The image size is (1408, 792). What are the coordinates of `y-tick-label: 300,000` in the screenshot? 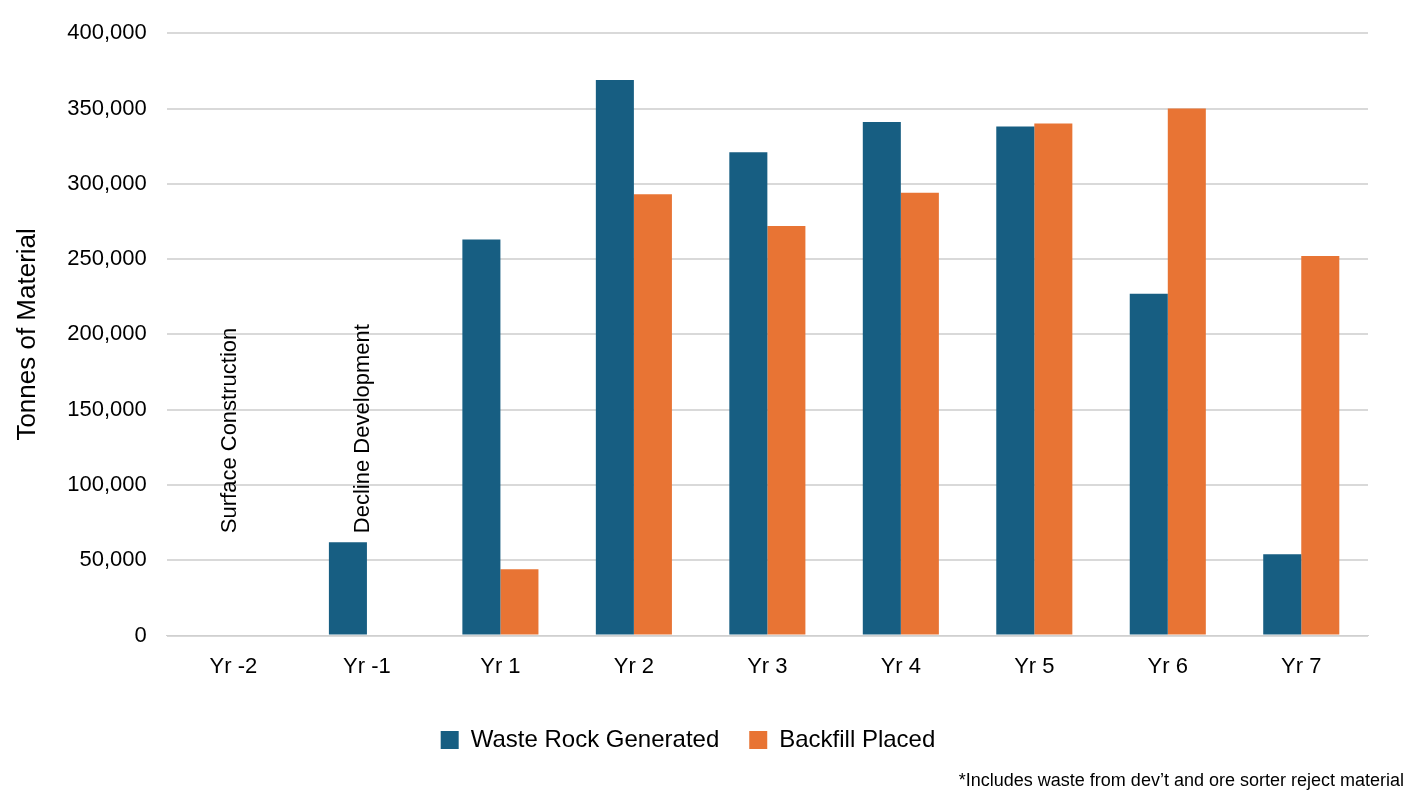 It's located at (107, 182).